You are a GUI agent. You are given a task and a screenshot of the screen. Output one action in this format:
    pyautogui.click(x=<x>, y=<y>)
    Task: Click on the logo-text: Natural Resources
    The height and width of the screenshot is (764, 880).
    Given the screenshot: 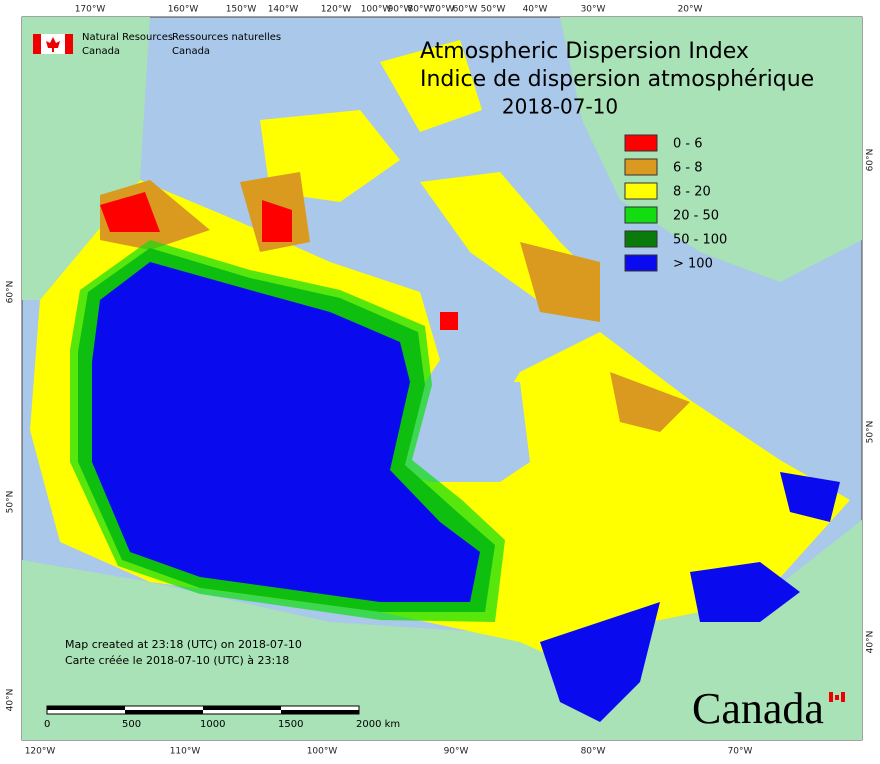 What is the action you would take?
    pyautogui.click(x=127, y=37)
    